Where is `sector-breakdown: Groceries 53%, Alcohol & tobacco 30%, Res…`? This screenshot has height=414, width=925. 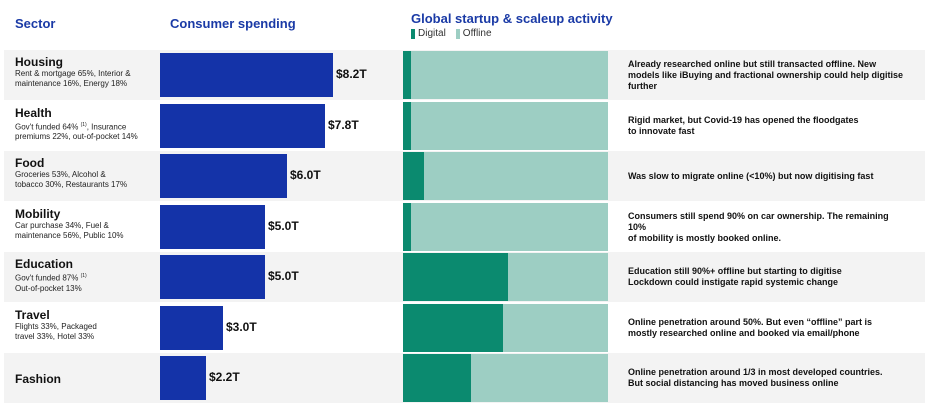
sector-breakdown: Groceries 53%, Alcohol & tobacco 30%, Res… is located at coordinates (80, 180).